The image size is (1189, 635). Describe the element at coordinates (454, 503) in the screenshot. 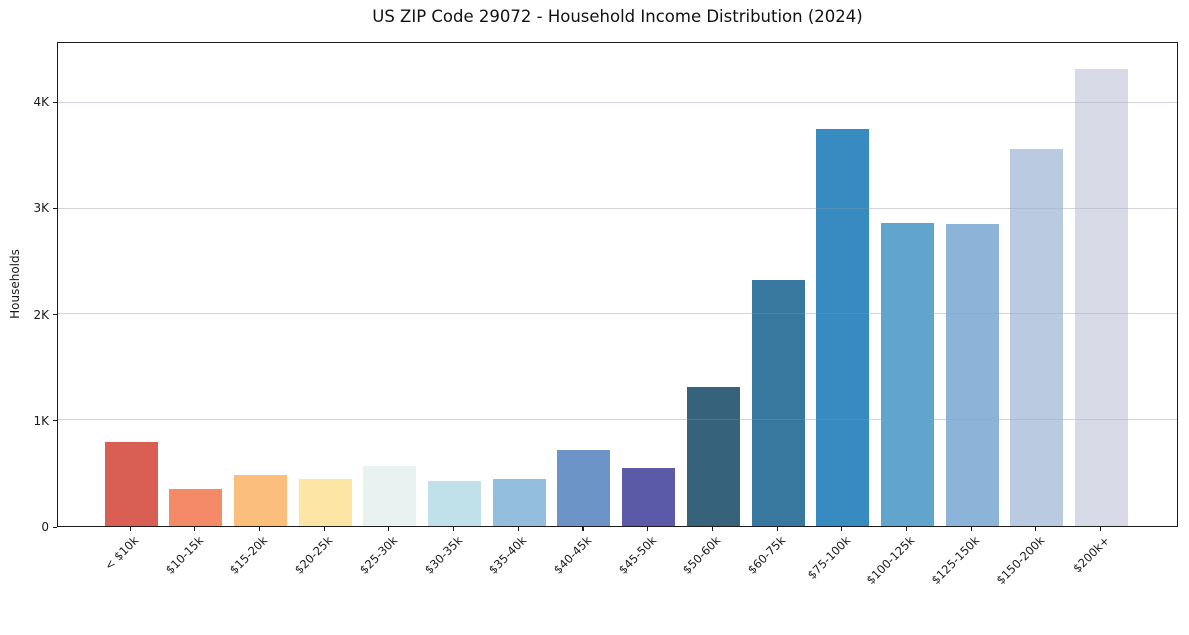

I see `bar-$30-35k` at that location.